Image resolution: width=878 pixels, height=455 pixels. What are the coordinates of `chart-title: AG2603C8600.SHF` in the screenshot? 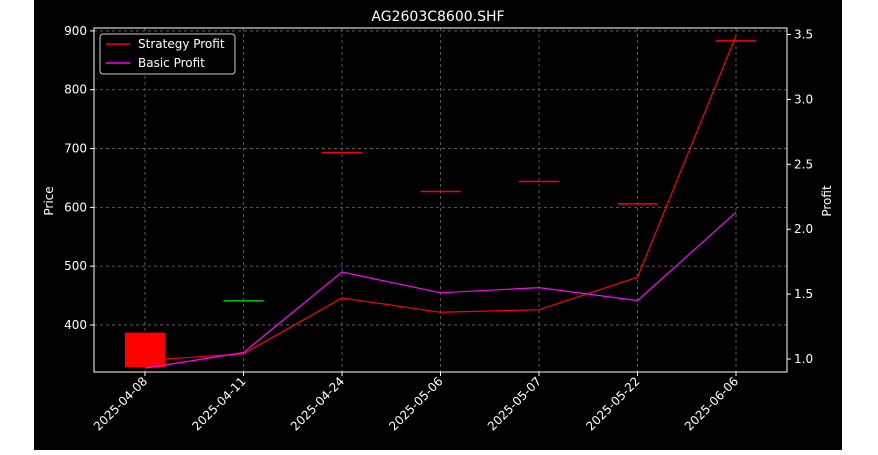 It's located at (437, 17).